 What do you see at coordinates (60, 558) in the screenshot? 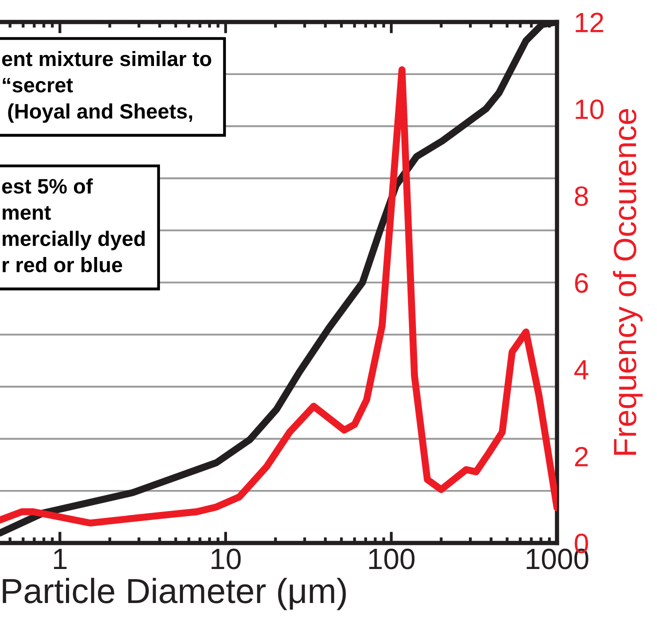
I see `x-tick-label: 1` at bounding box center [60, 558].